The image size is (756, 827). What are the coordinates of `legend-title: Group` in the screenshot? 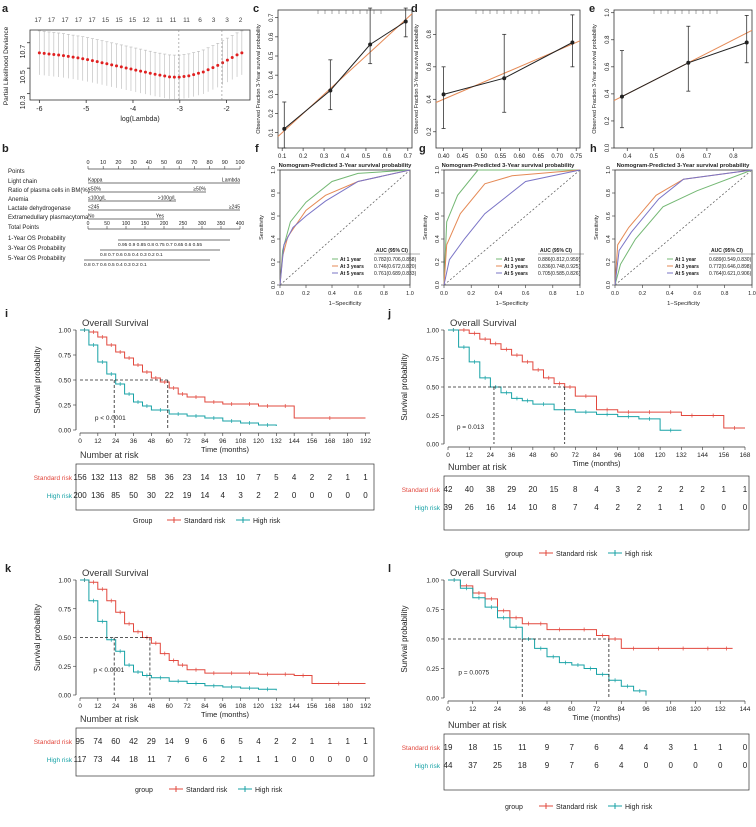 It's located at (143, 521).